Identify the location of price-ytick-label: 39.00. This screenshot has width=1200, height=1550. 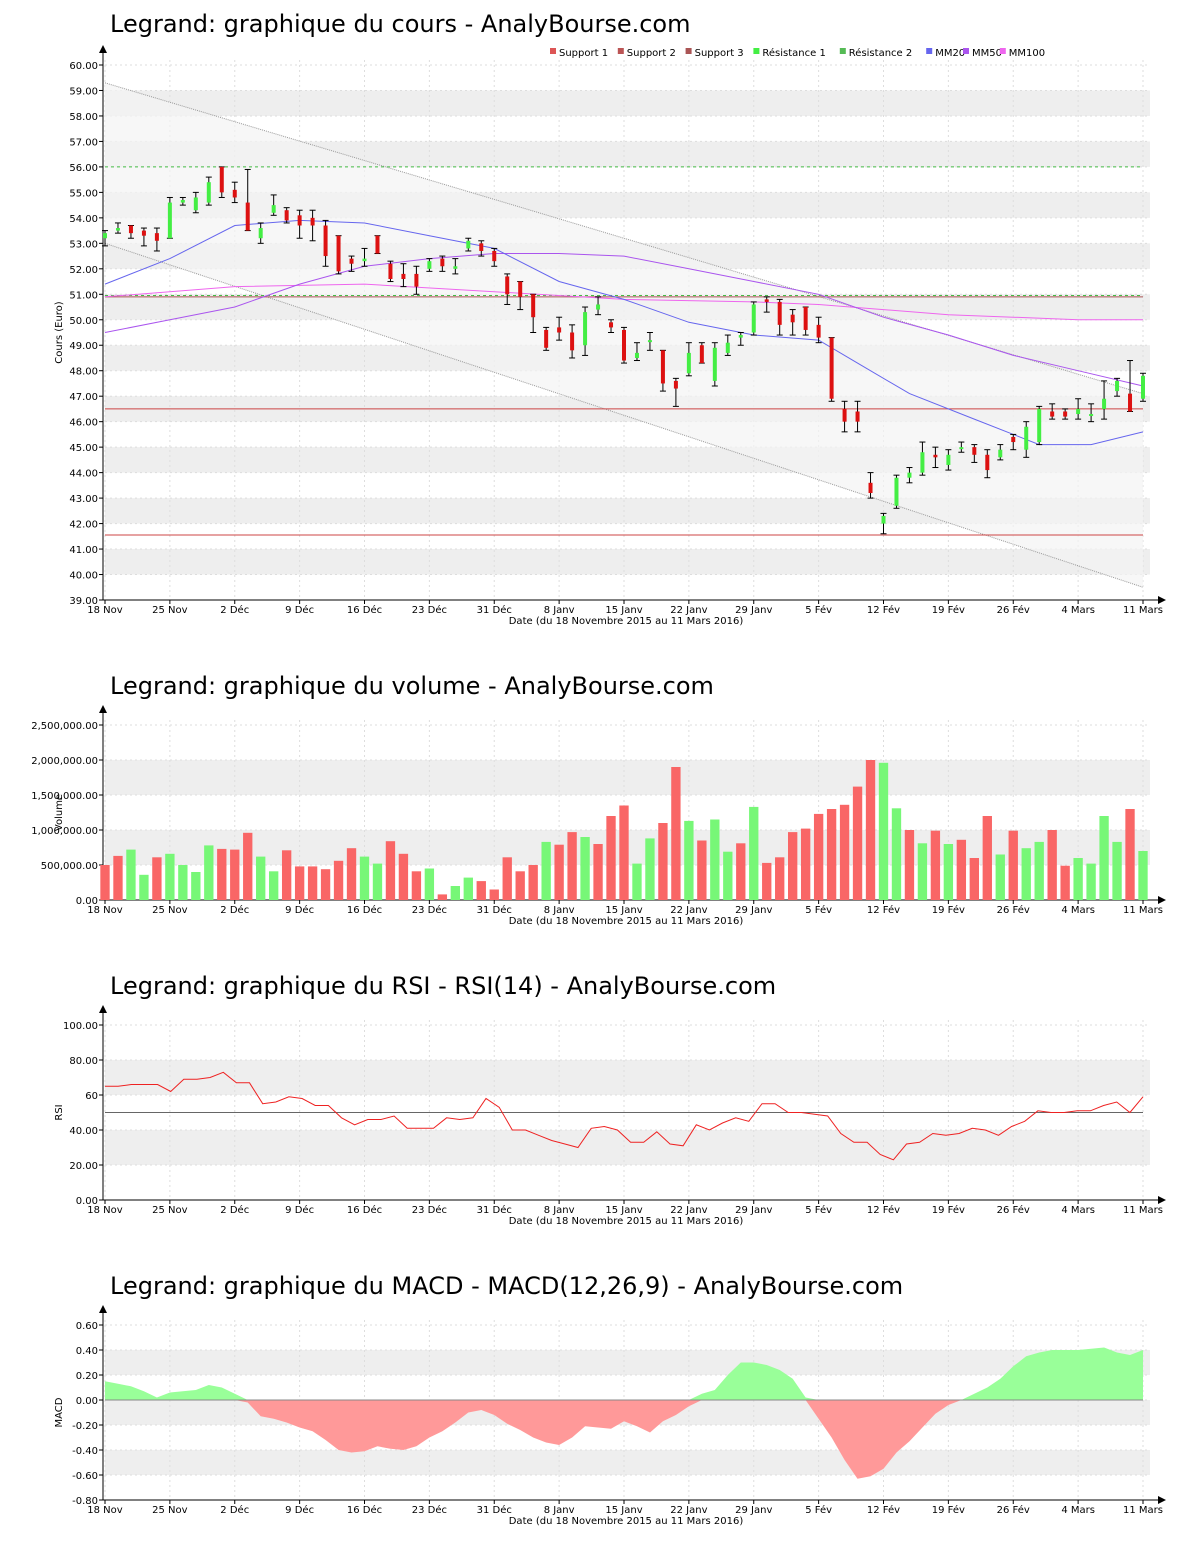
(83, 601).